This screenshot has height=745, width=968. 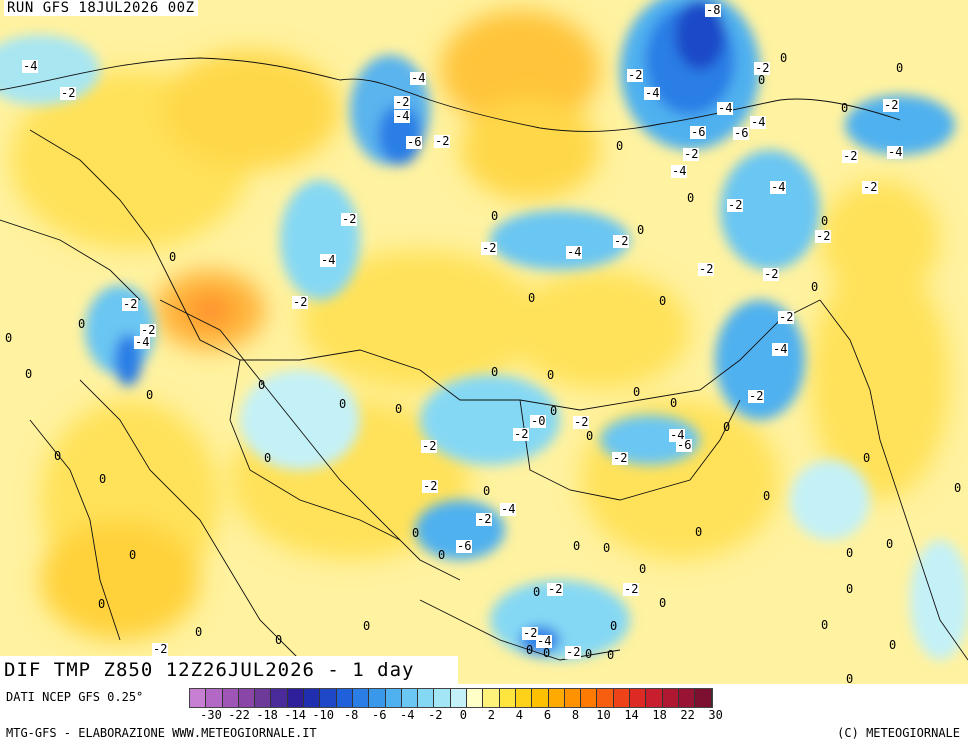 What do you see at coordinates (267, 715) in the screenshot?
I see `legend-tick-label: -18` at bounding box center [267, 715].